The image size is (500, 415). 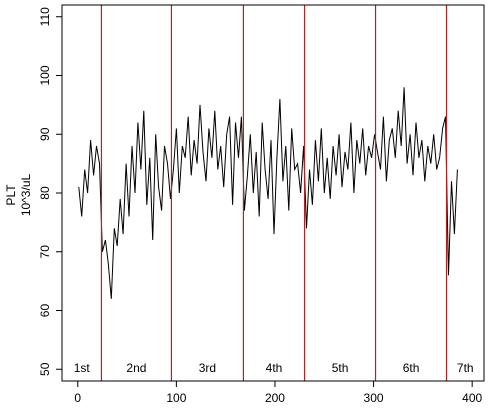 I want to click on y-tick-label: 60, so click(x=45, y=311).